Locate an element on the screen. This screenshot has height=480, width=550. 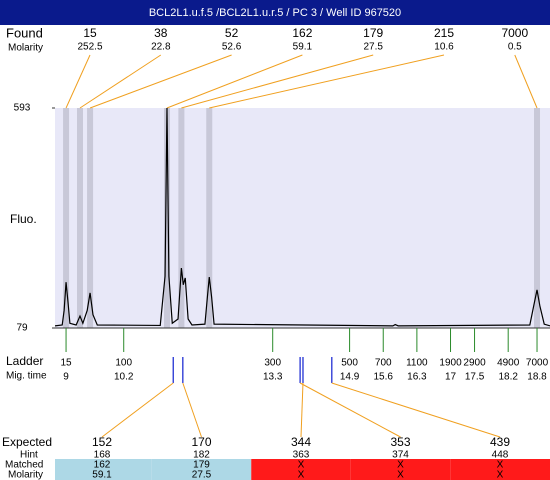
ladder-time: 13.3 is located at coordinates (273, 377).